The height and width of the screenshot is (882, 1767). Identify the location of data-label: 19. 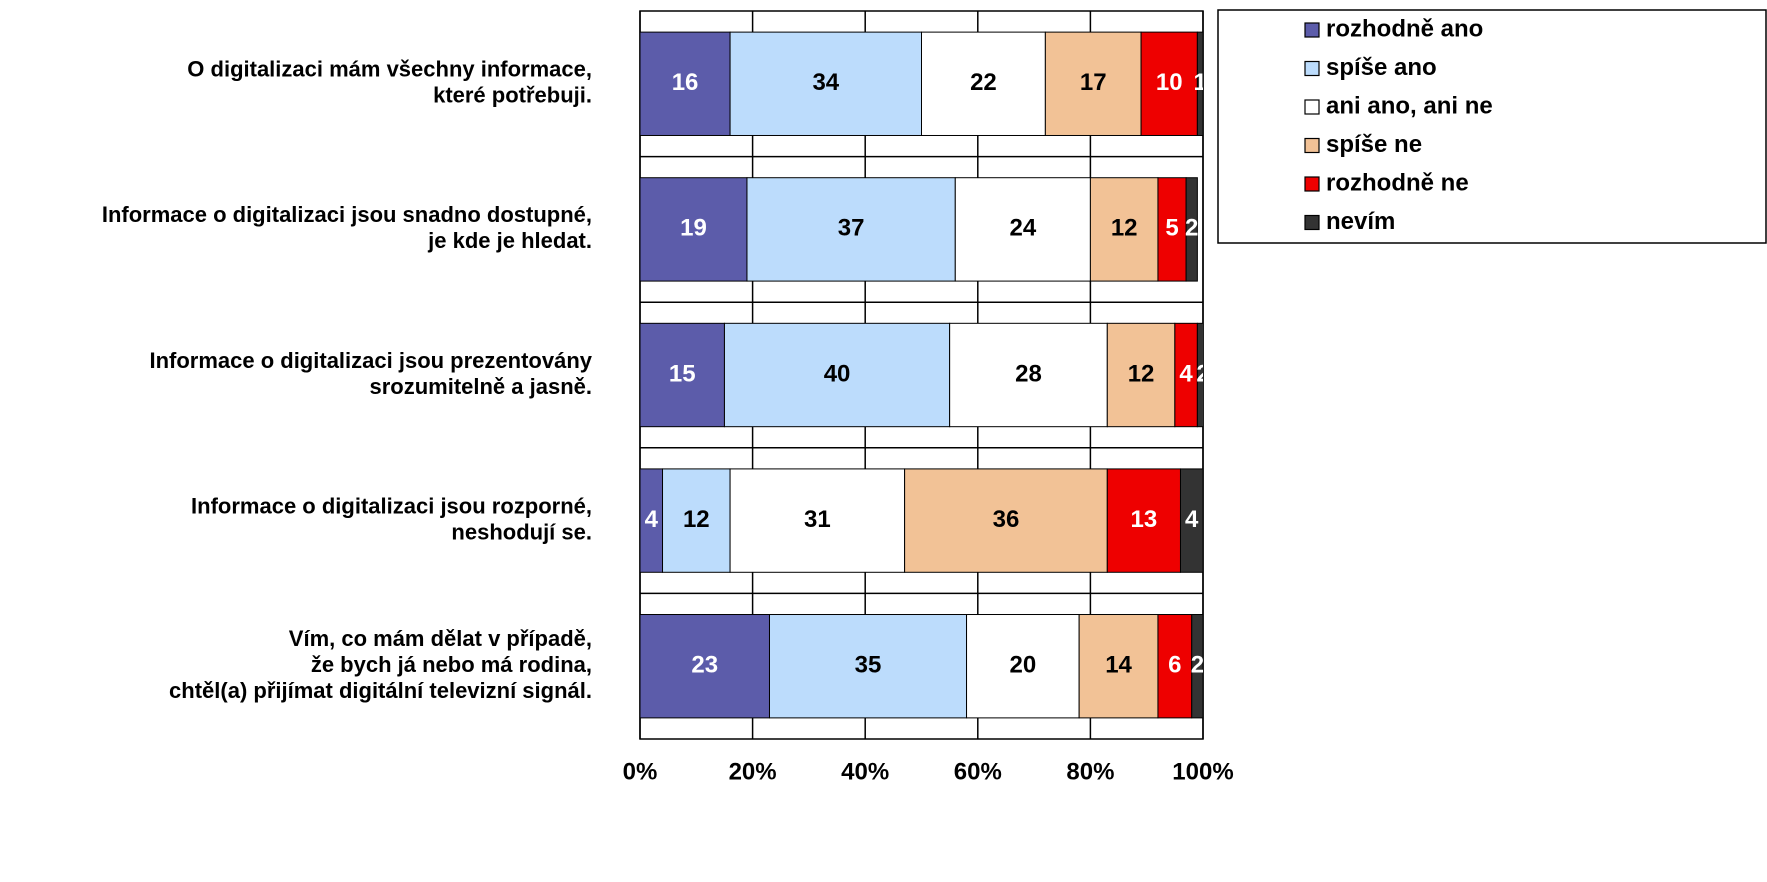
(693, 228).